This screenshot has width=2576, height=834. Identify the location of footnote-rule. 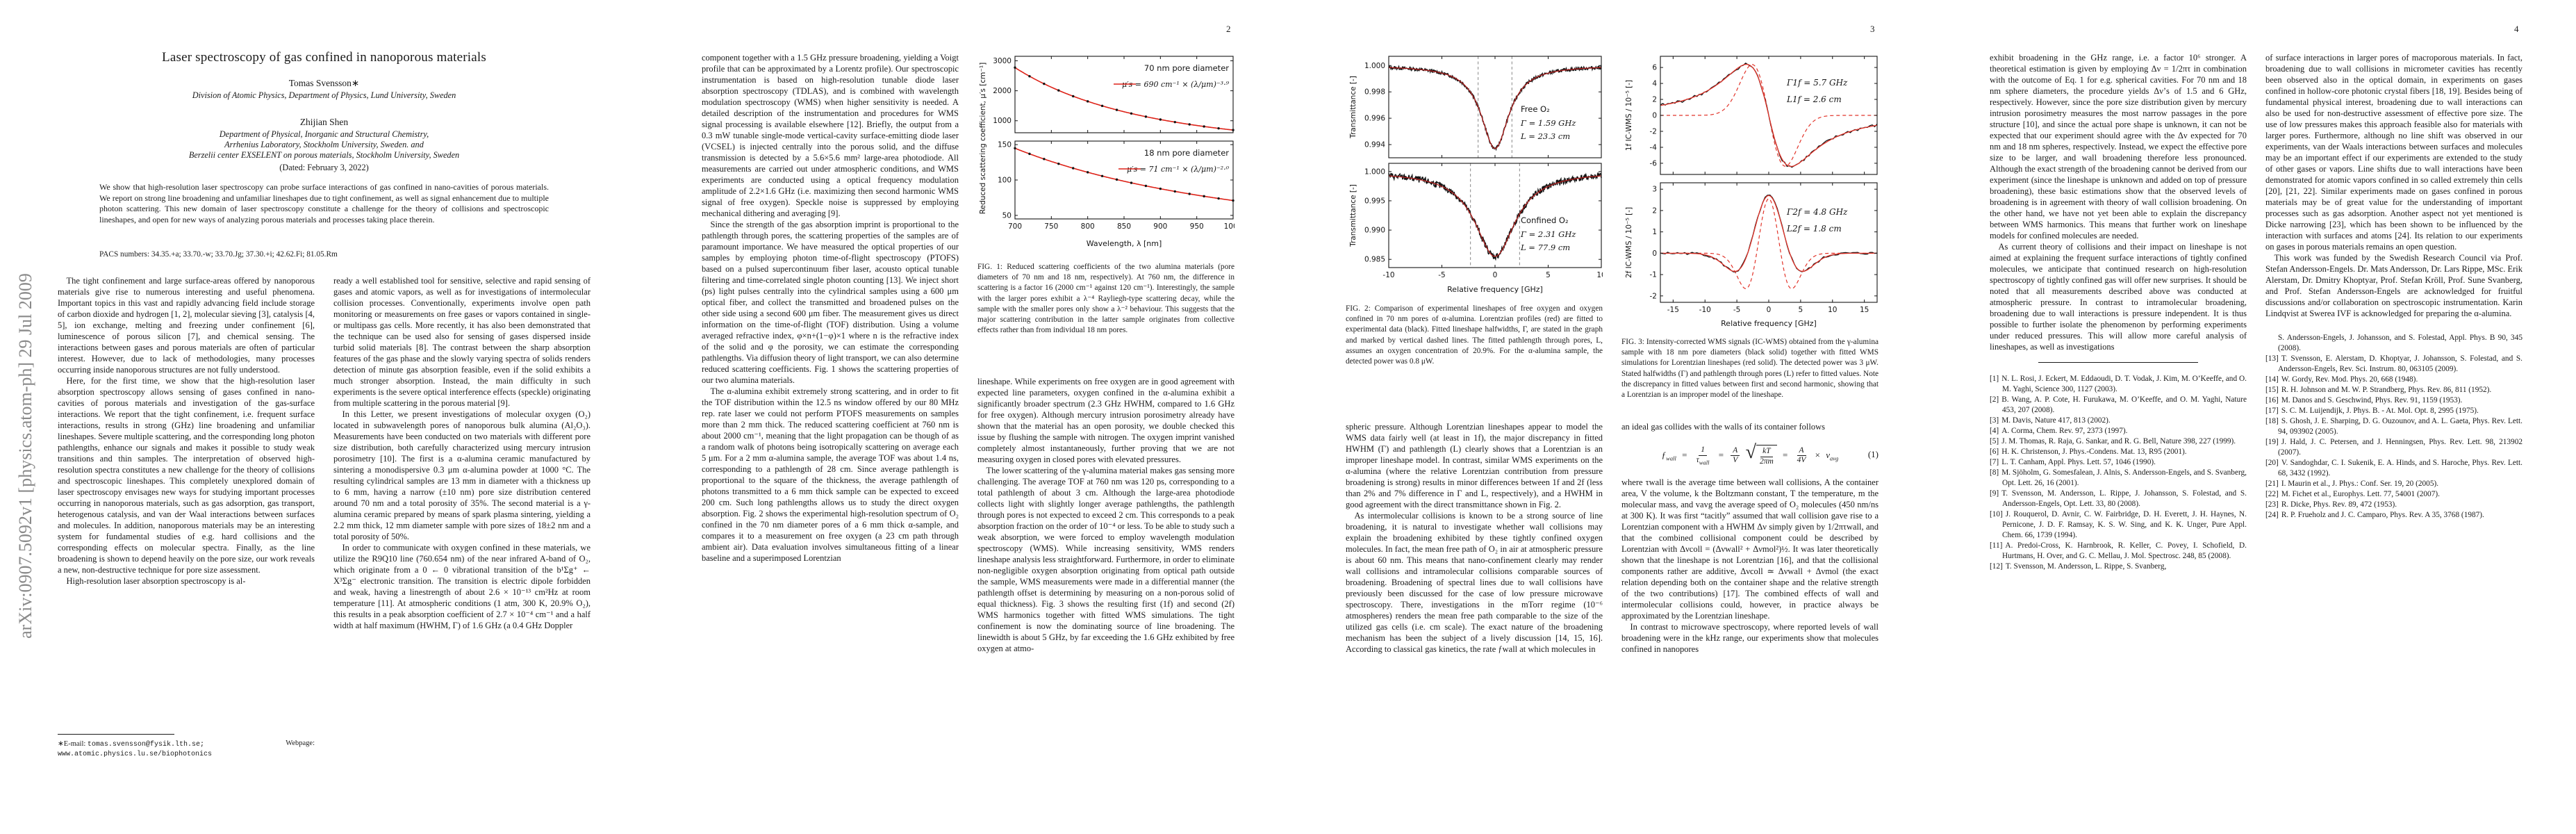
(116, 734).